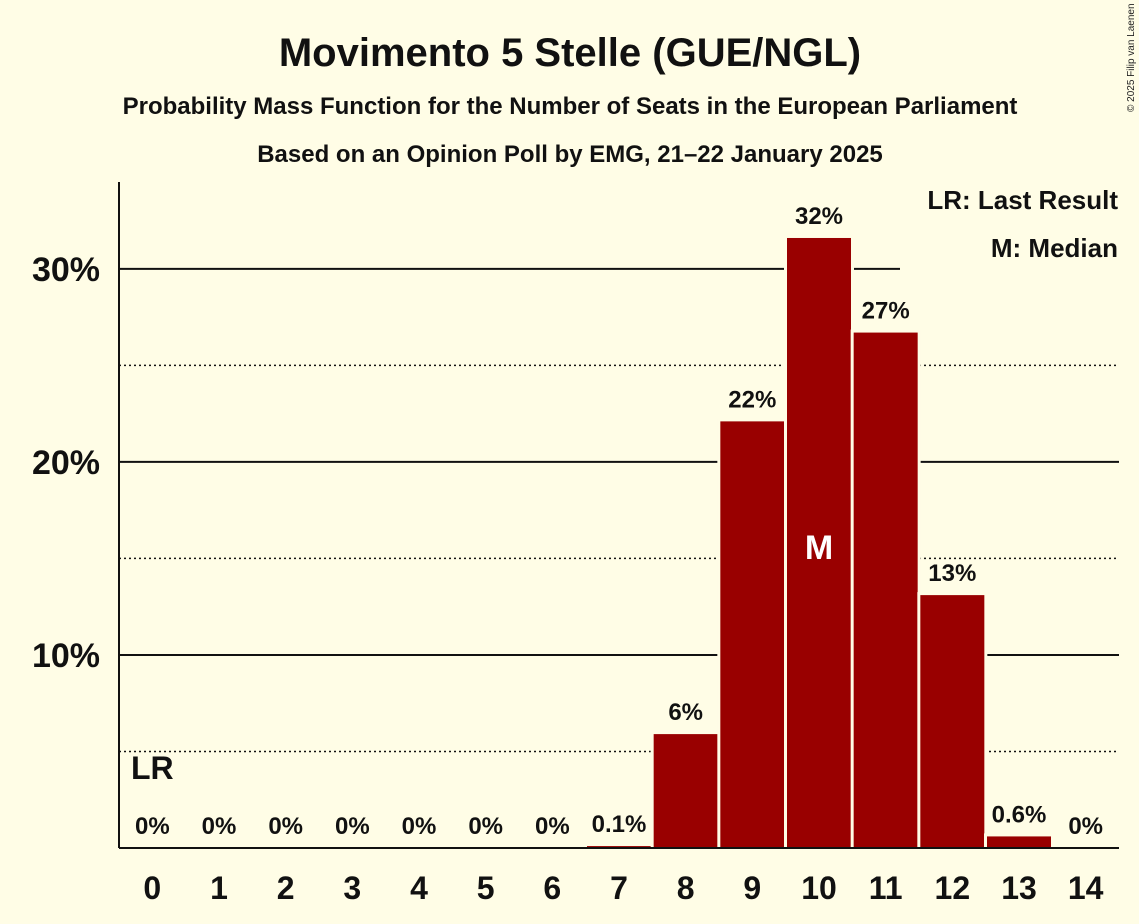 This screenshot has height=924, width=1139. I want to click on data-label-6: 0%, so click(552, 826).